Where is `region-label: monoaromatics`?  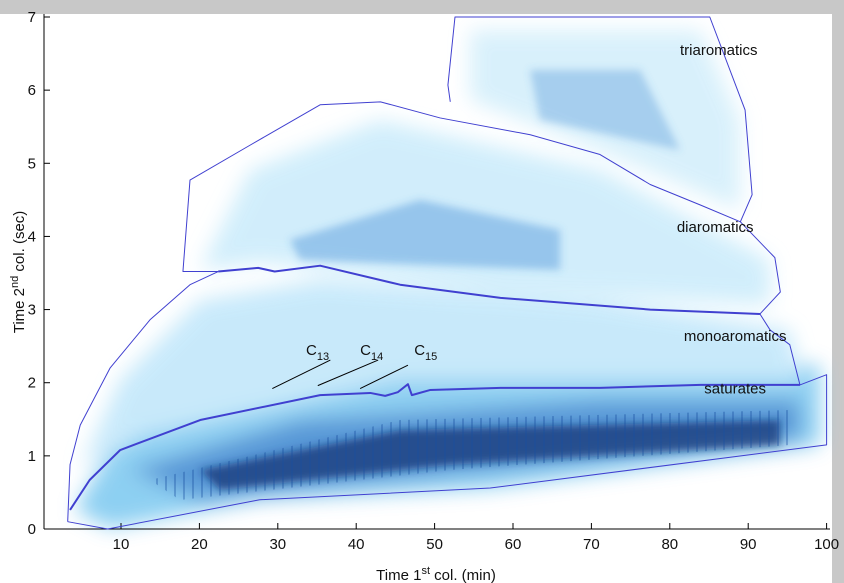
region-label: monoaromatics is located at coordinates (735, 336).